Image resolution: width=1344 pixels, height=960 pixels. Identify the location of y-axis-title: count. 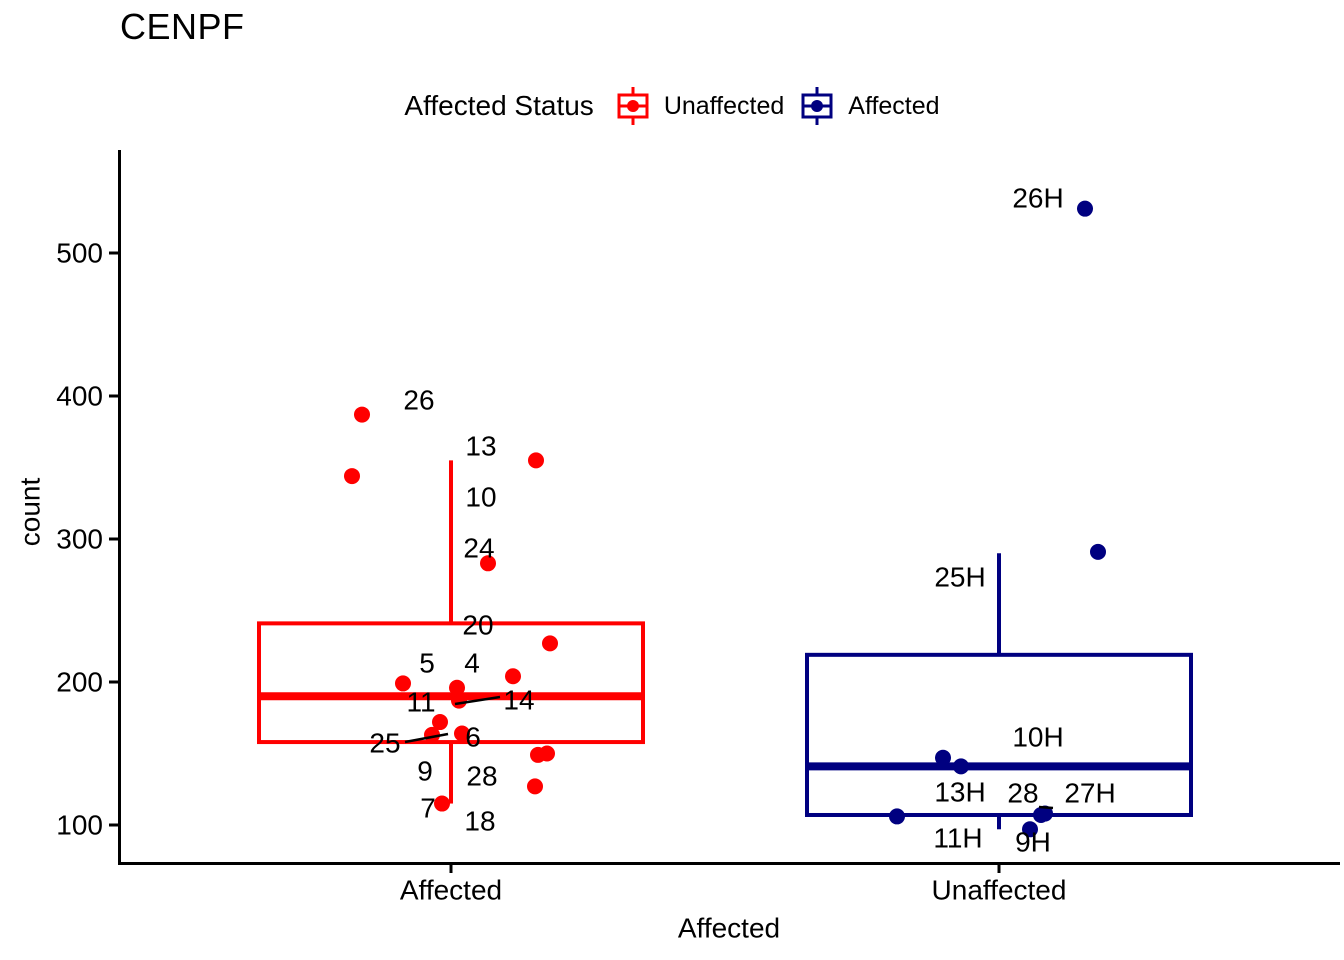
(30, 512).